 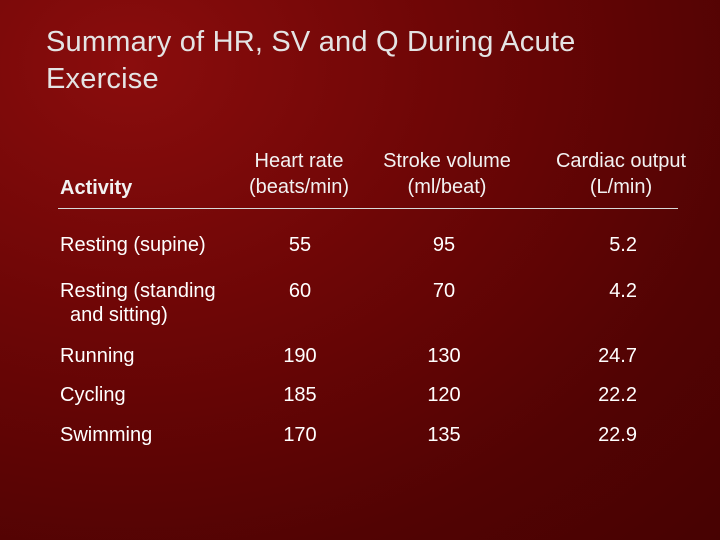 I want to click on row-heart-rate: 55, so click(x=300, y=245).